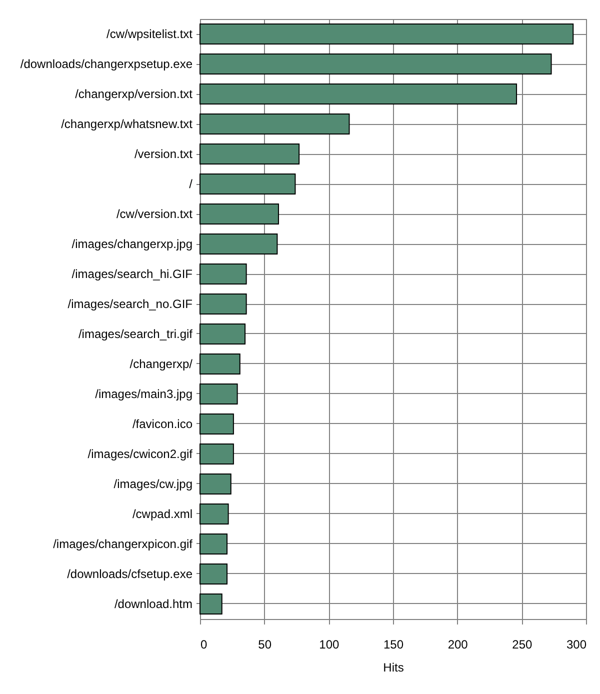 The image size is (600, 694). I want to click on y-tick-label: /changerxp/, so click(162, 364).